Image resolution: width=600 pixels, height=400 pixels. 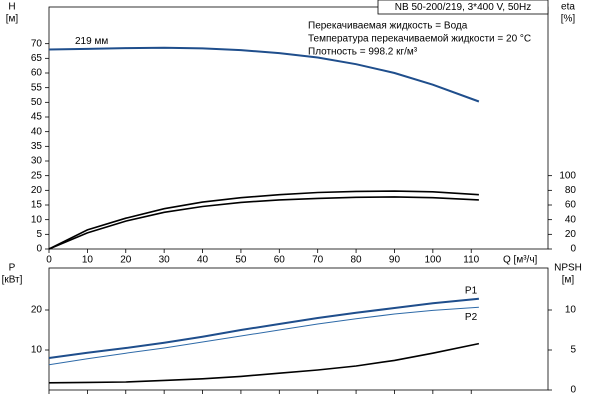 I want to click on y2-tick-label: 5, so click(x=573, y=350).